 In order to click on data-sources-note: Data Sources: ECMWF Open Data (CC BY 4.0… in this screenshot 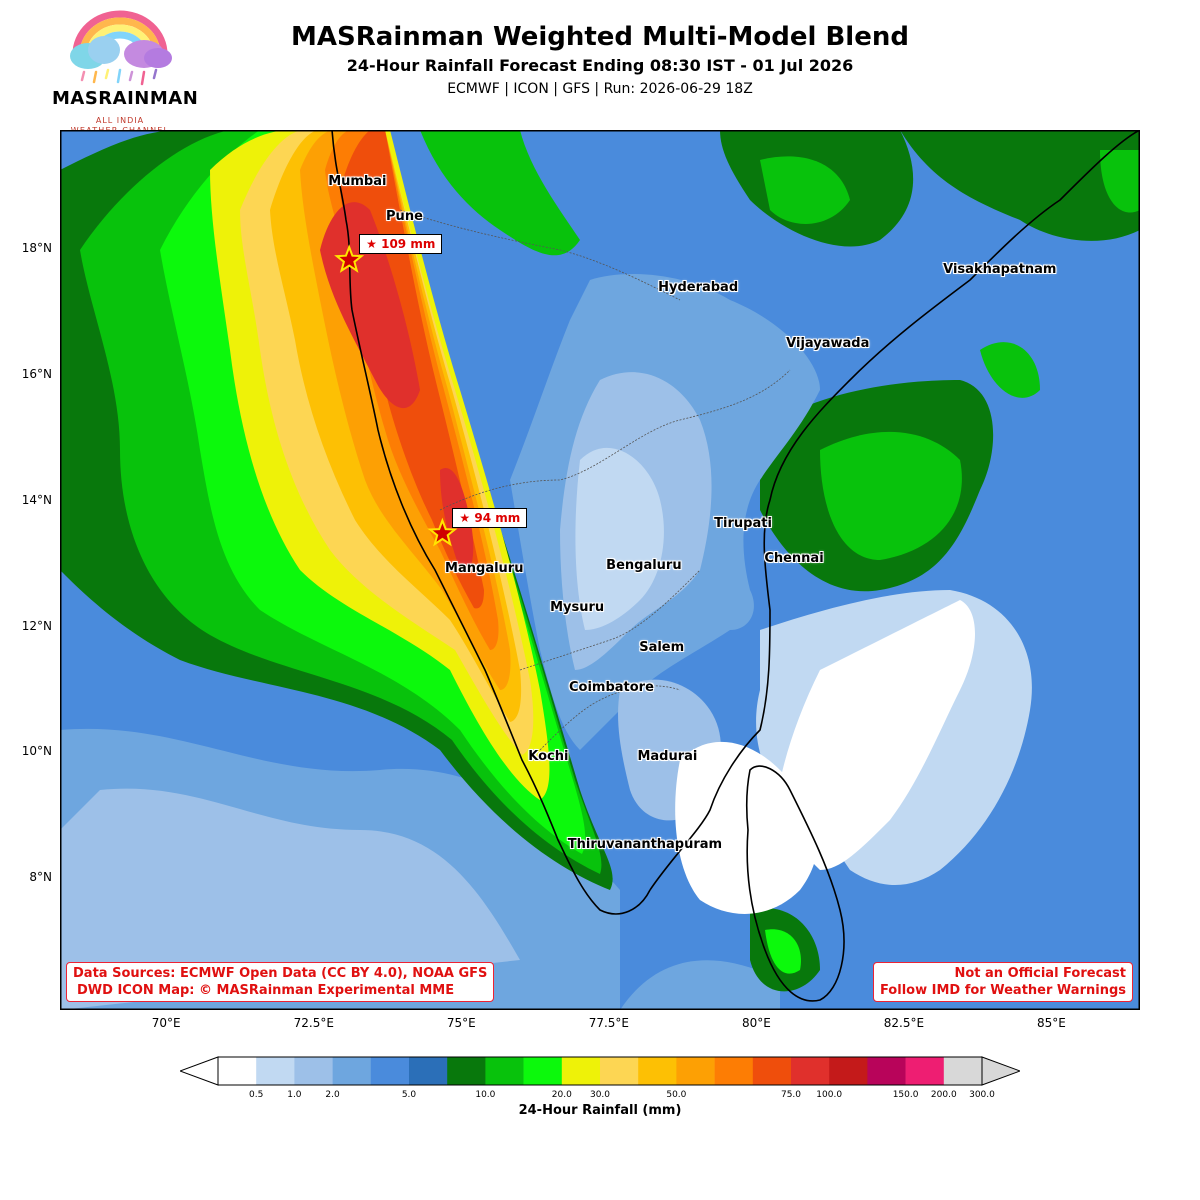, I will do `click(280, 982)`.